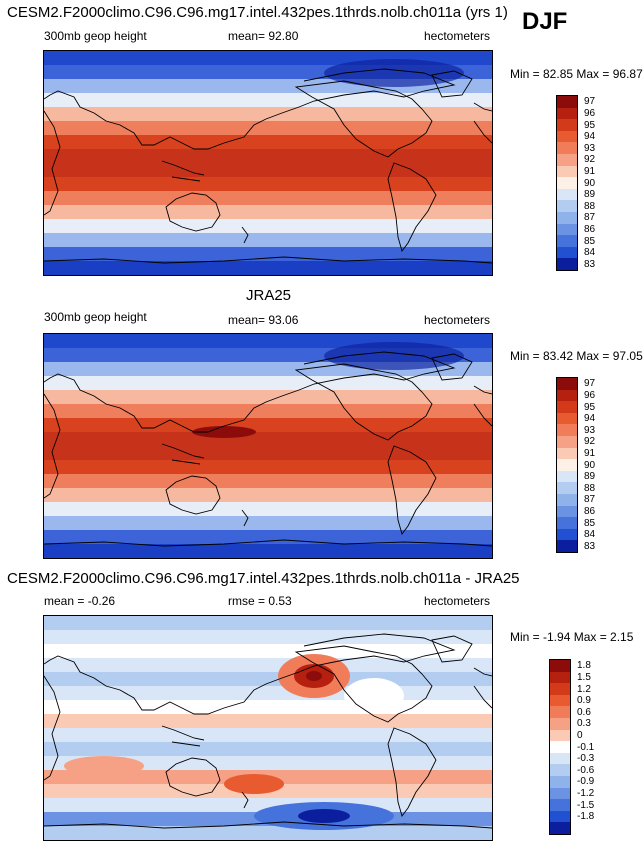 The height and width of the screenshot is (846, 643). I want to click on colorbar-tick-label: -1.2, so click(586, 793).